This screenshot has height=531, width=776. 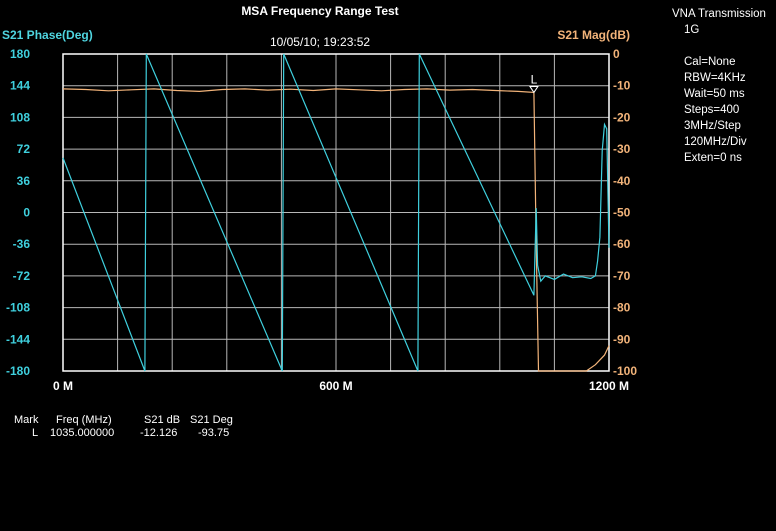 What do you see at coordinates (22, 244) in the screenshot?
I see `y-left-tick-label: -36` at bounding box center [22, 244].